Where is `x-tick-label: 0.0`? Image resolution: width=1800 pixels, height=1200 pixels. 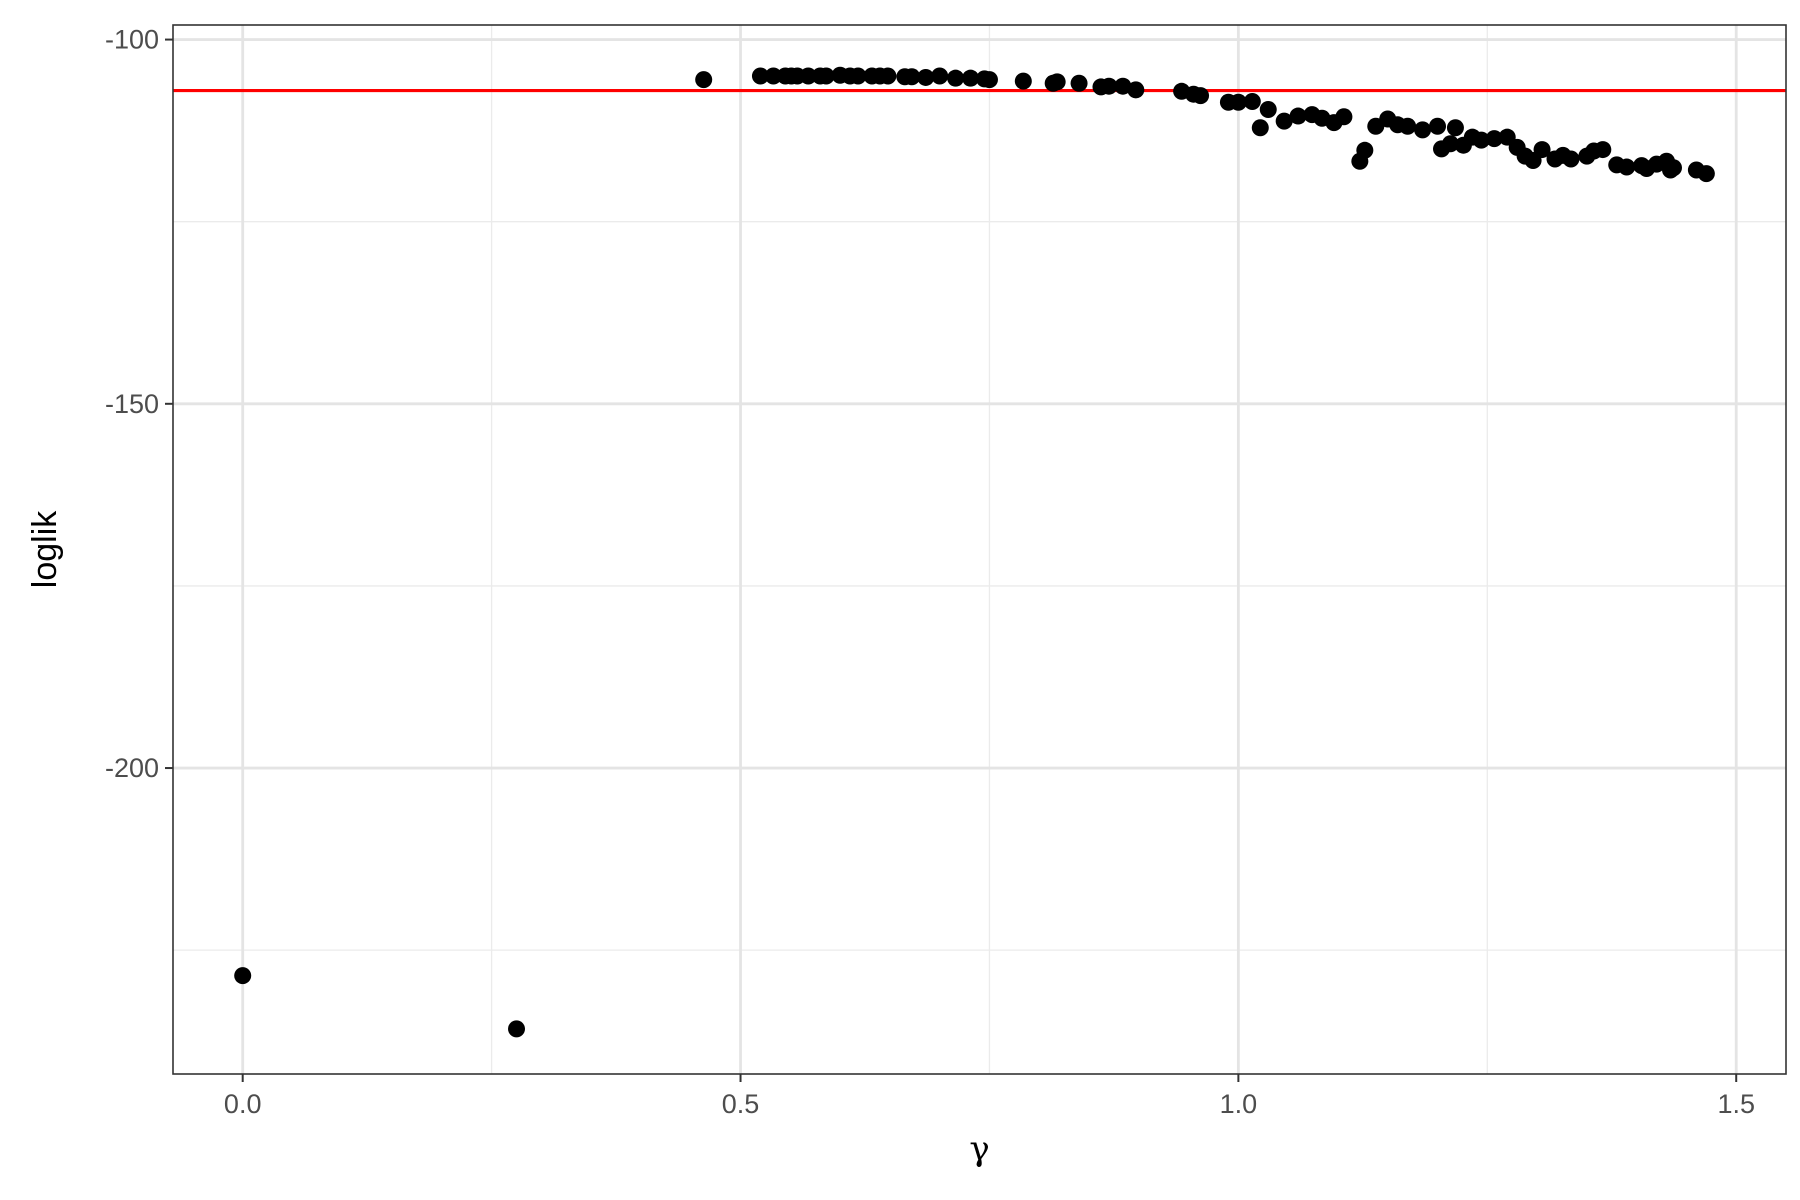
x-tick-label: 0.0 is located at coordinates (243, 1104).